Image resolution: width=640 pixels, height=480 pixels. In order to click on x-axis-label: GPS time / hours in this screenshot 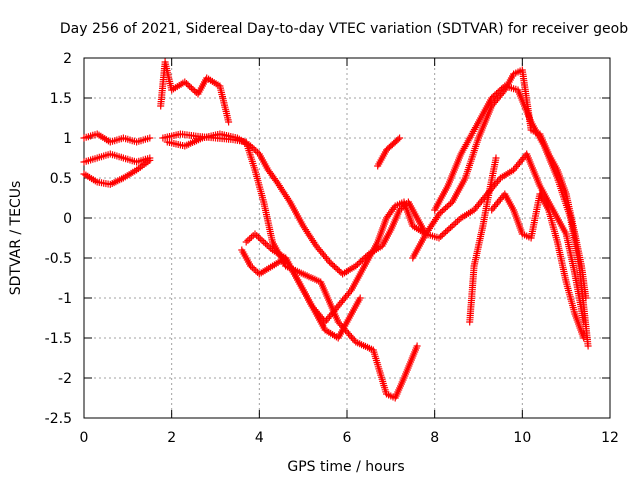, I will do `click(345, 467)`.